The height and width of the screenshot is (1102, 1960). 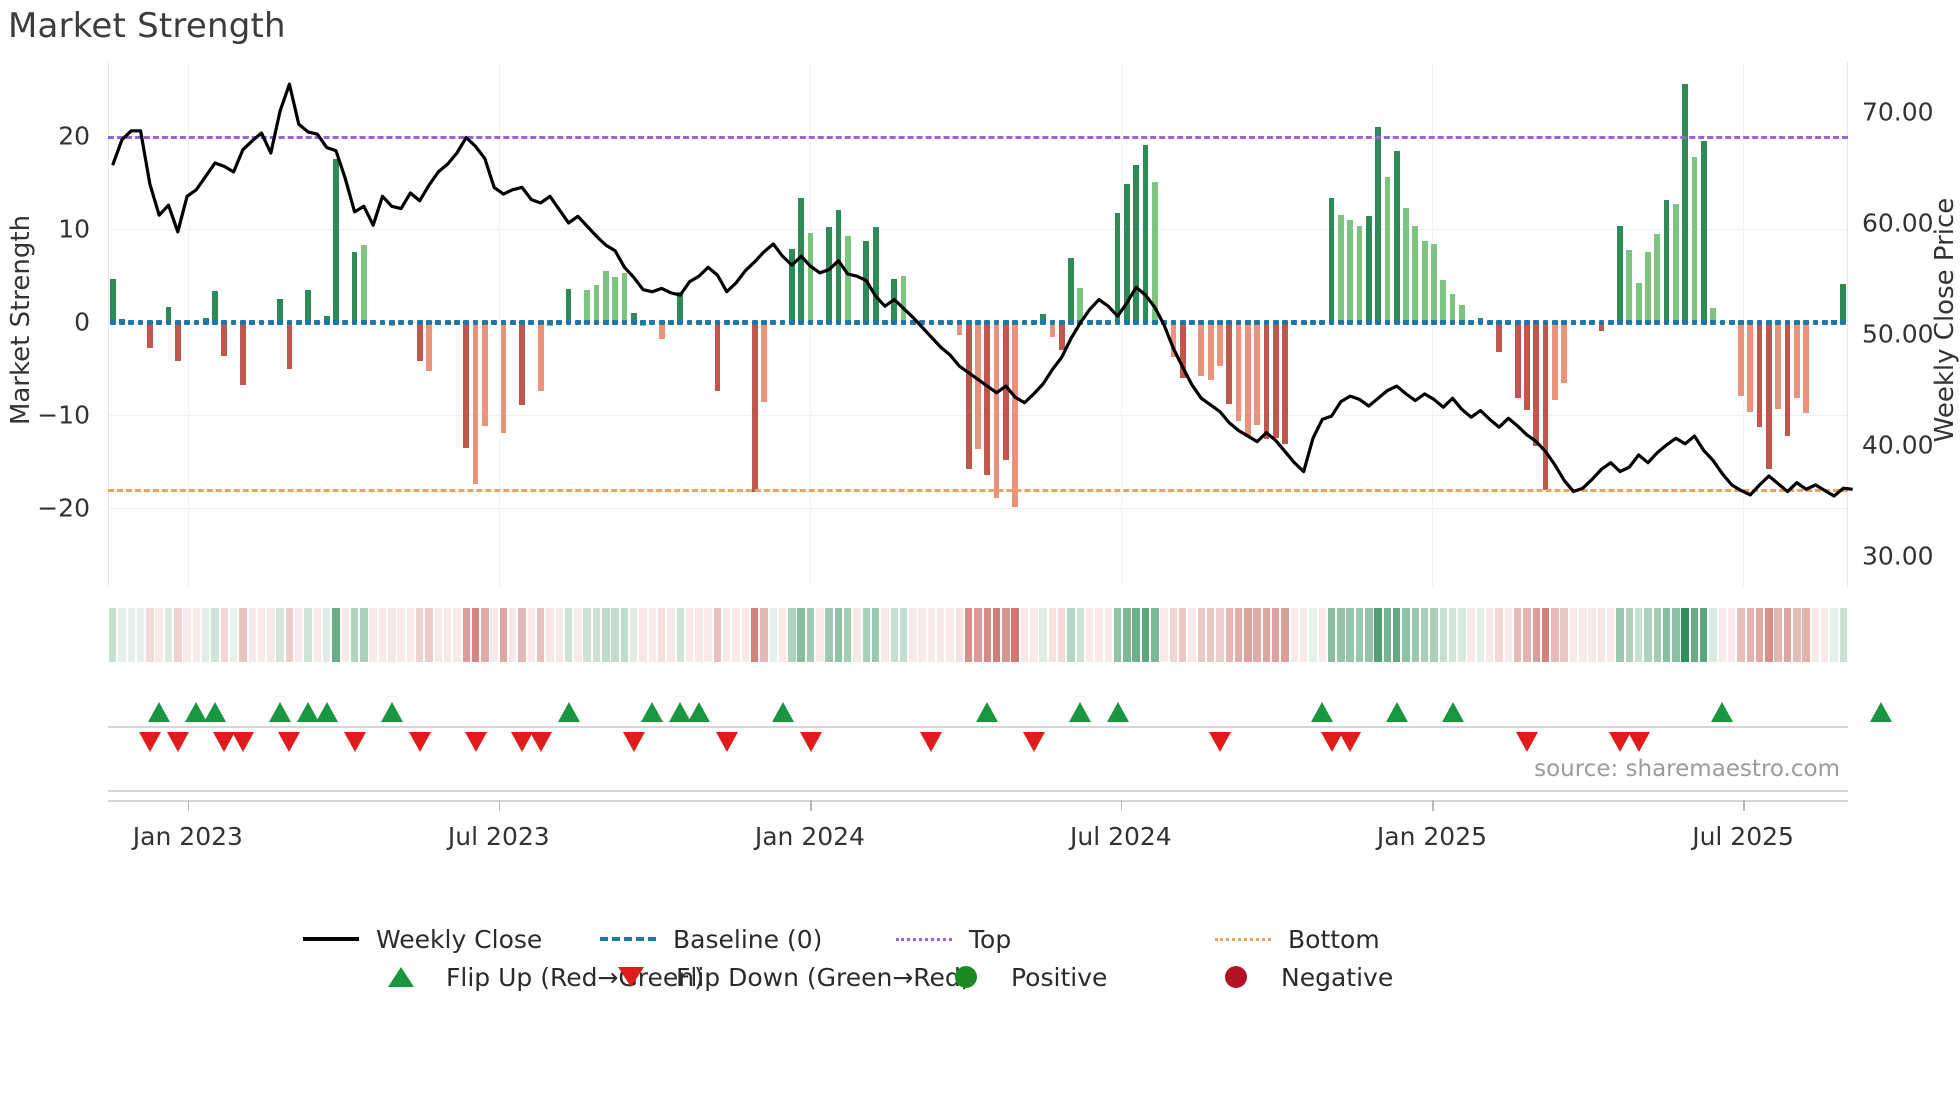 What do you see at coordinates (498, 836) in the screenshot?
I see `x-tick-label: Jul 2023` at bounding box center [498, 836].